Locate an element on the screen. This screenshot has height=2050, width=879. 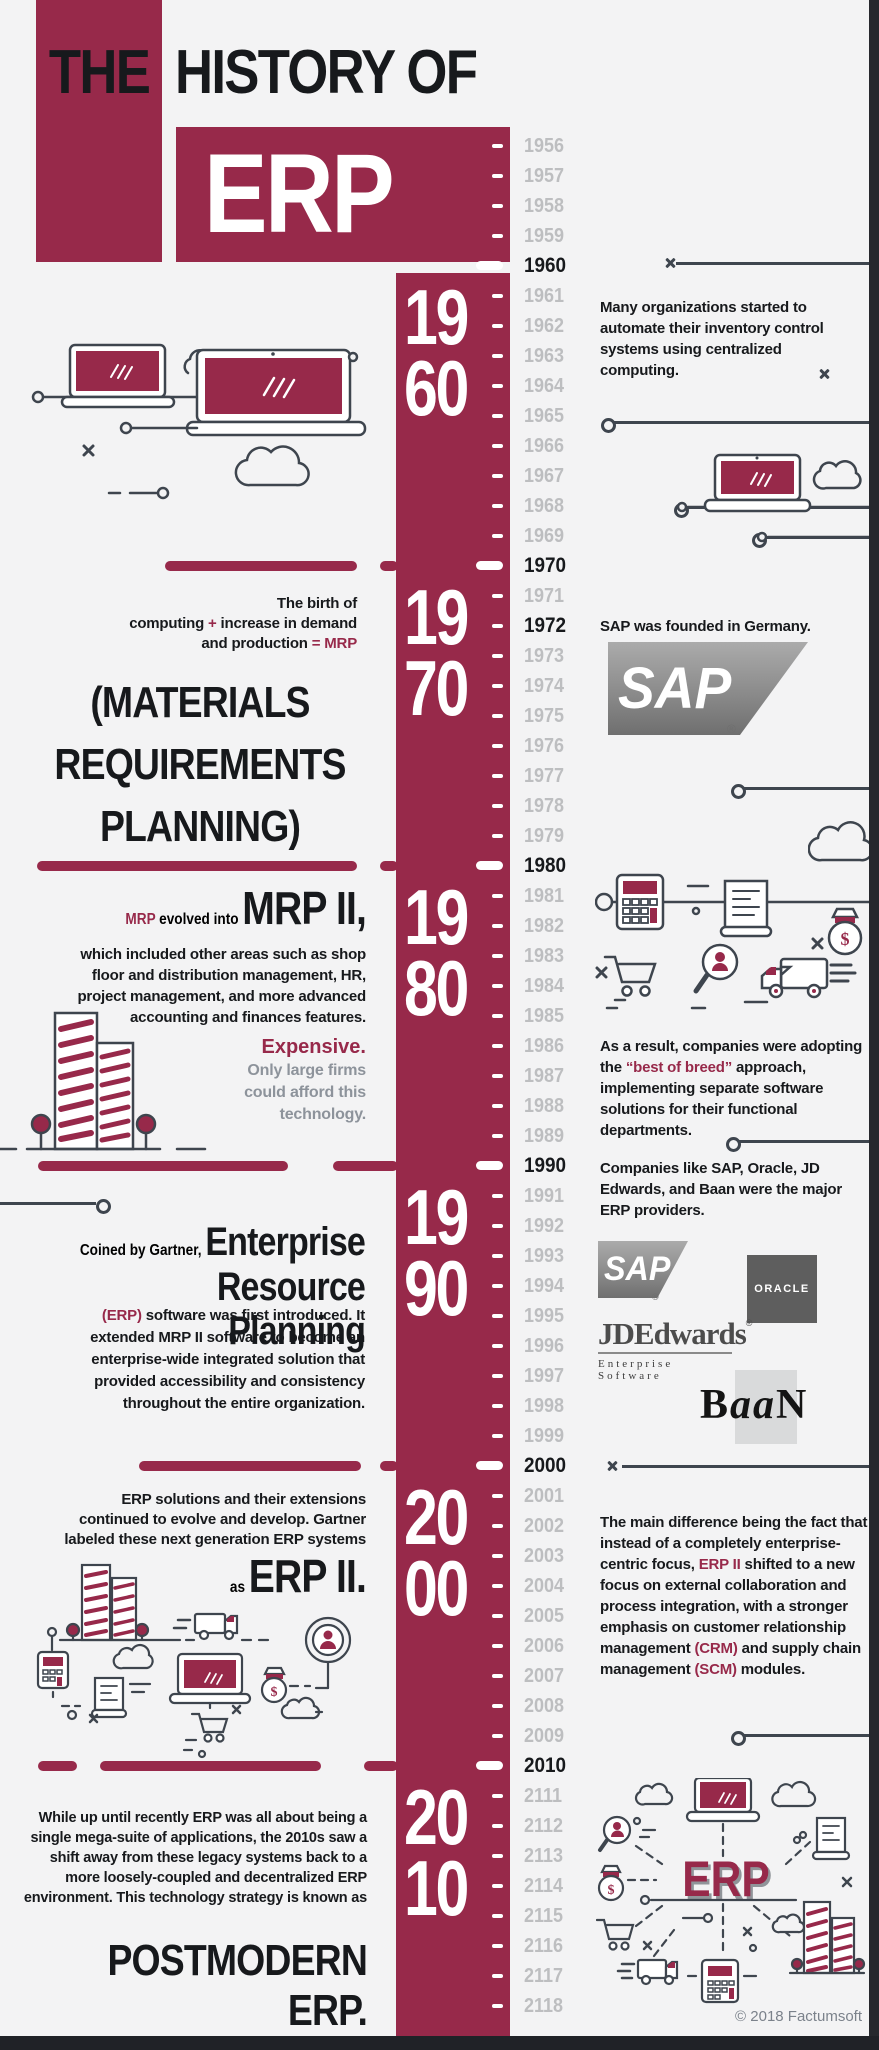
decade-tick is located at coordinates (489, 565).